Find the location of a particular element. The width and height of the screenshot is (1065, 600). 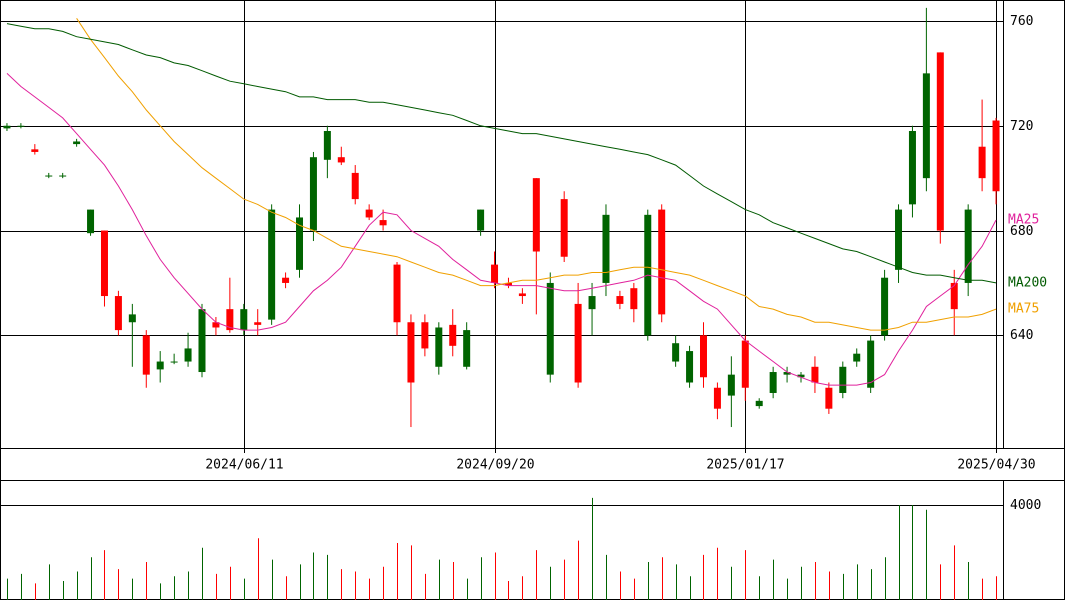

y-tick-label: 4000 is located at coordinates (1025, 505).